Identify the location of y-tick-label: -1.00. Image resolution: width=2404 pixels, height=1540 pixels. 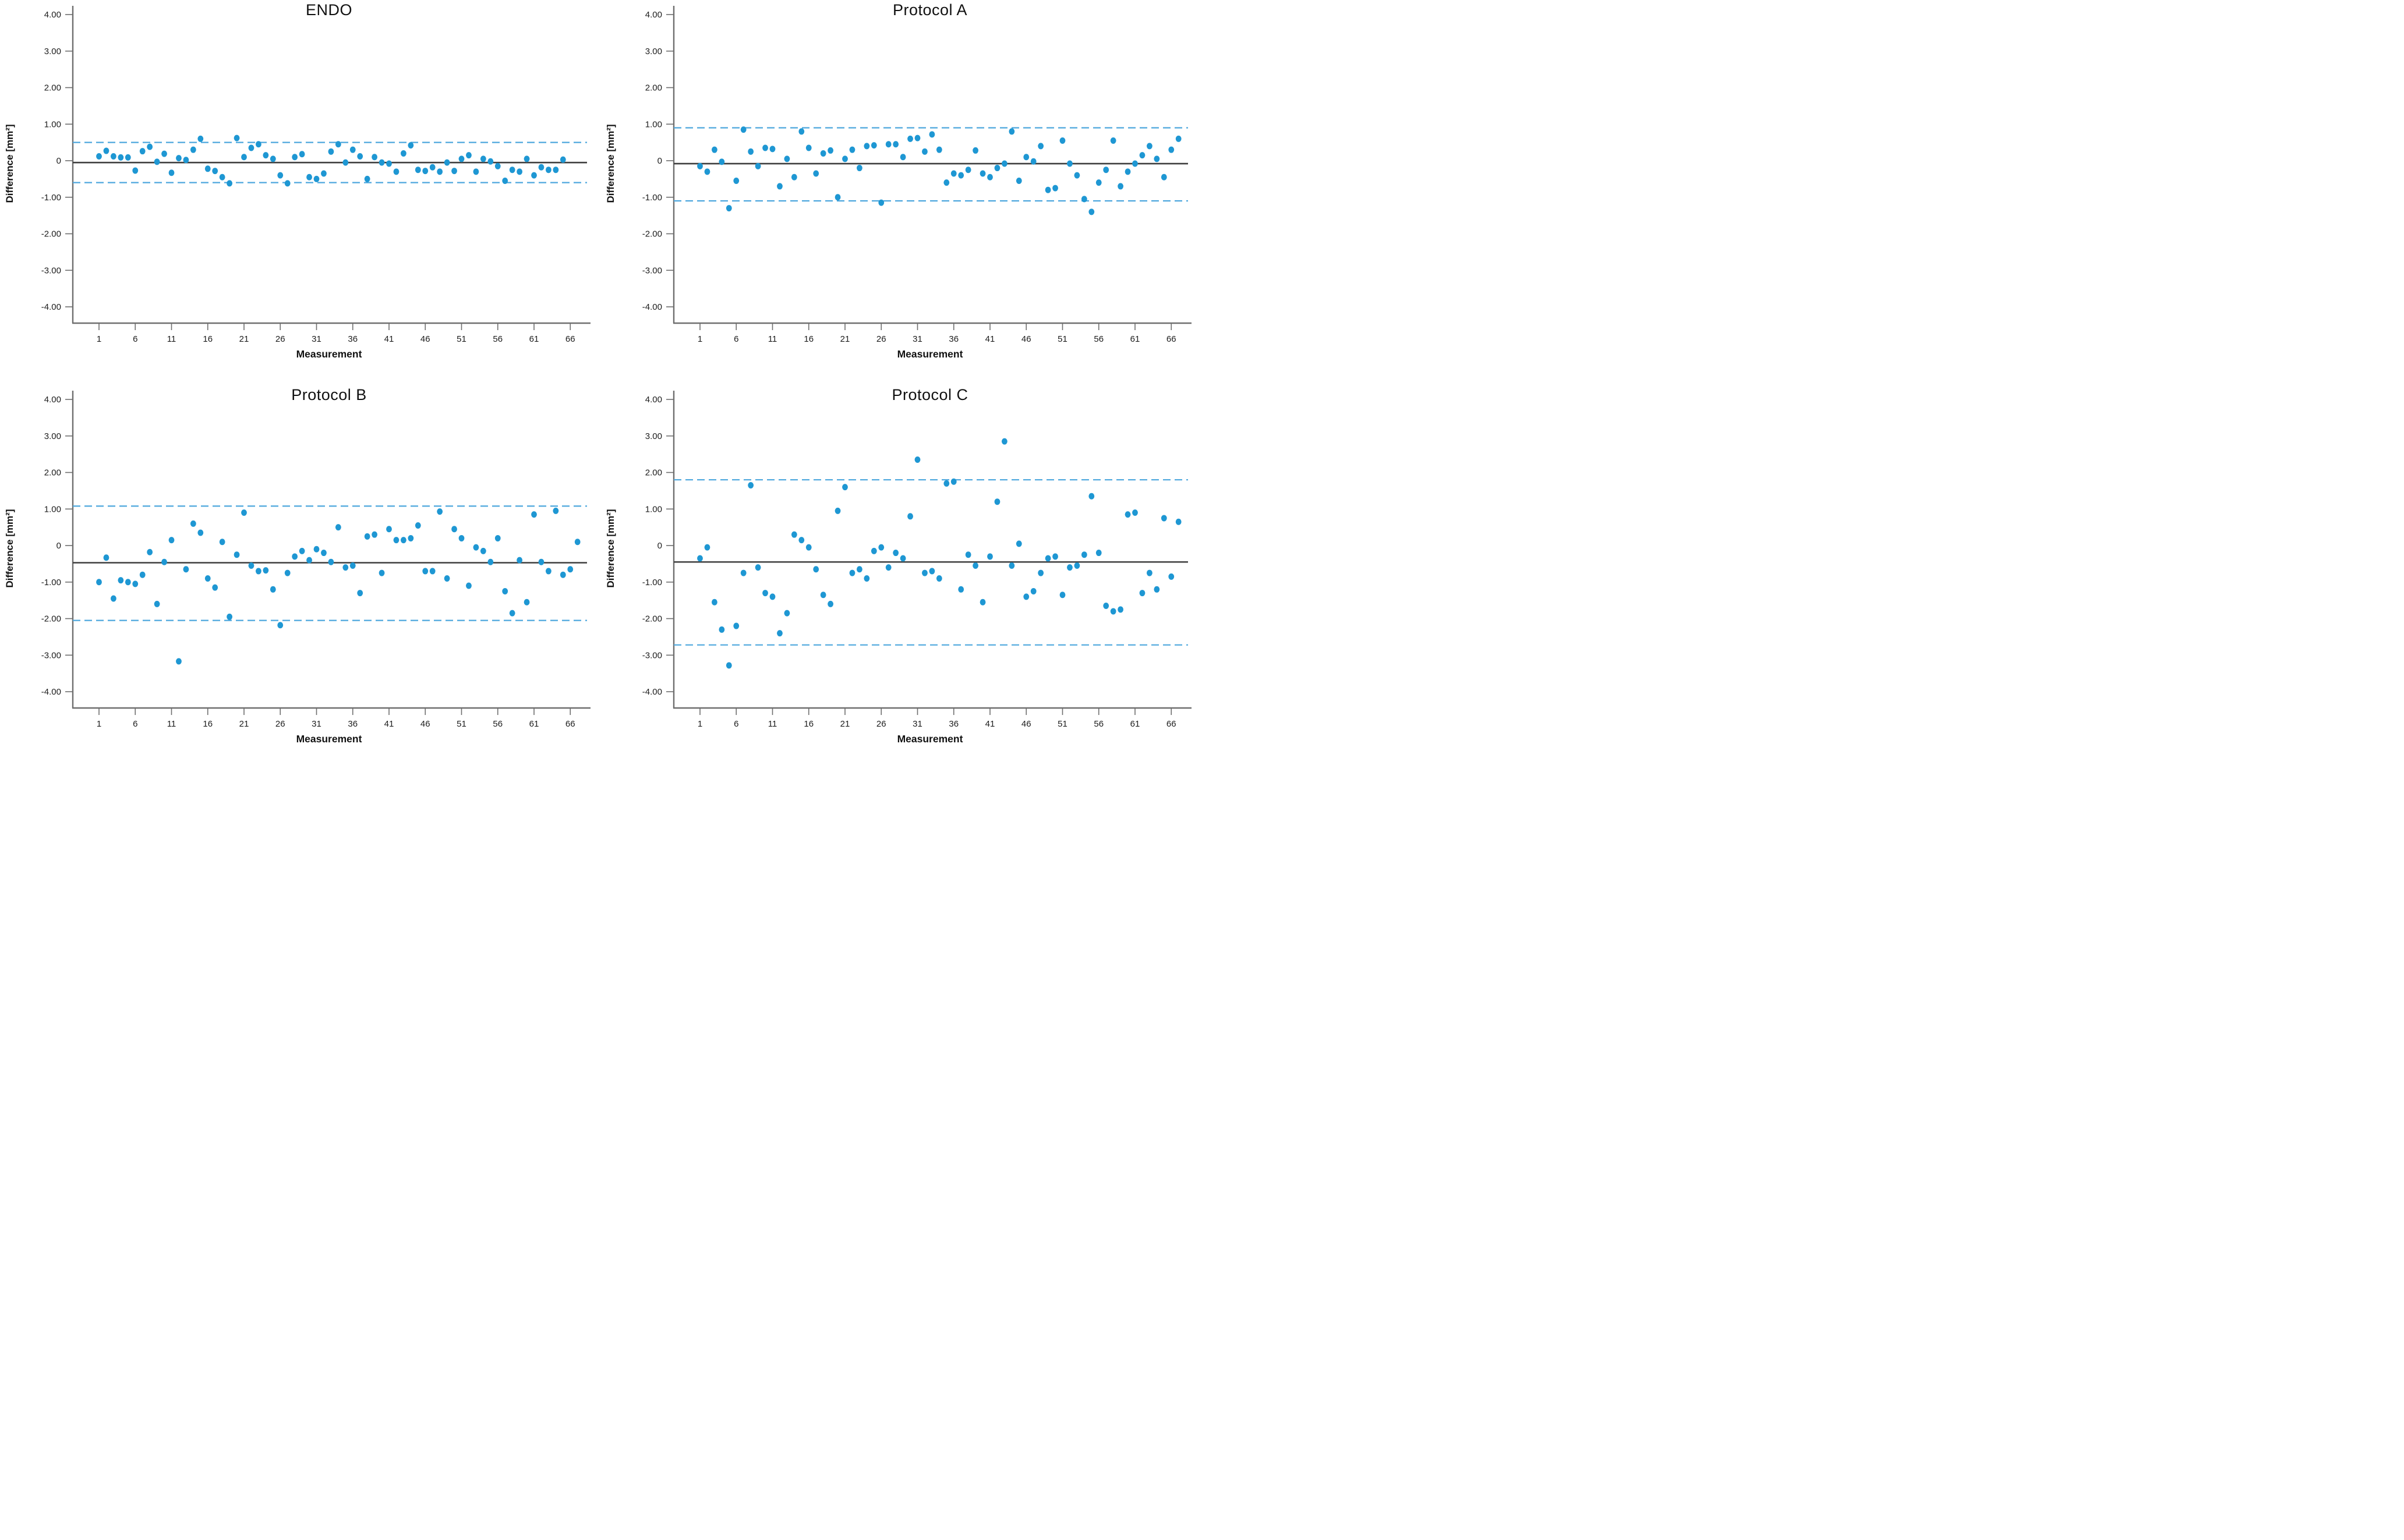
(652, 582).